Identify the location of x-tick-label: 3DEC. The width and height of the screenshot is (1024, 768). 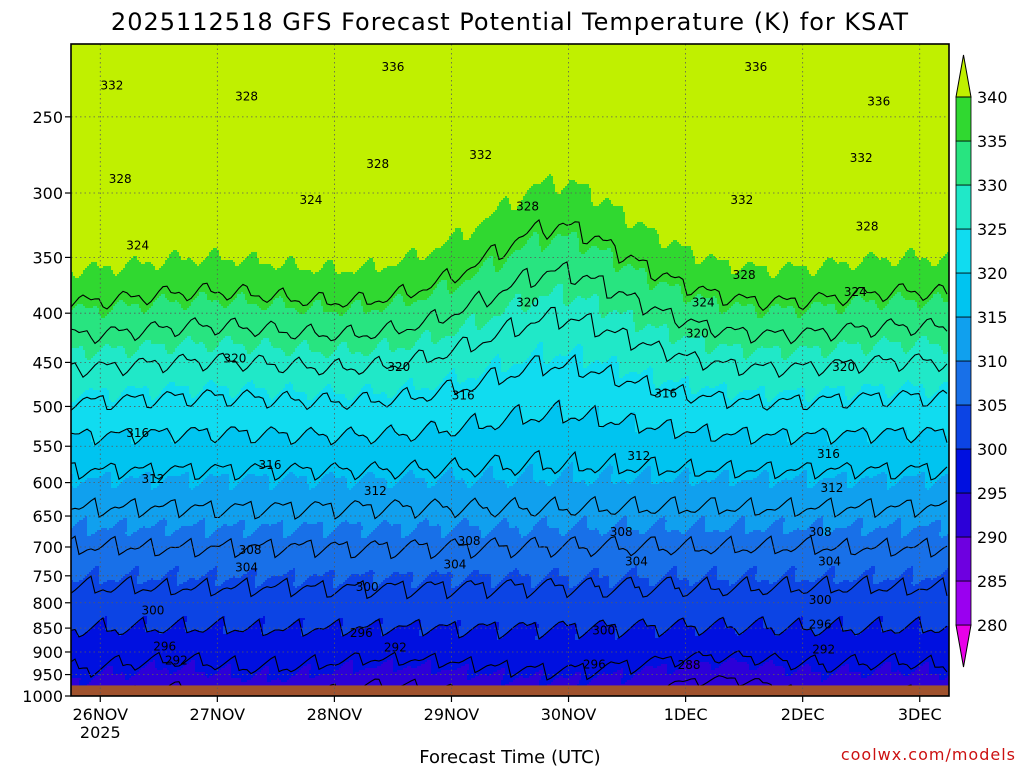
(920, 714).